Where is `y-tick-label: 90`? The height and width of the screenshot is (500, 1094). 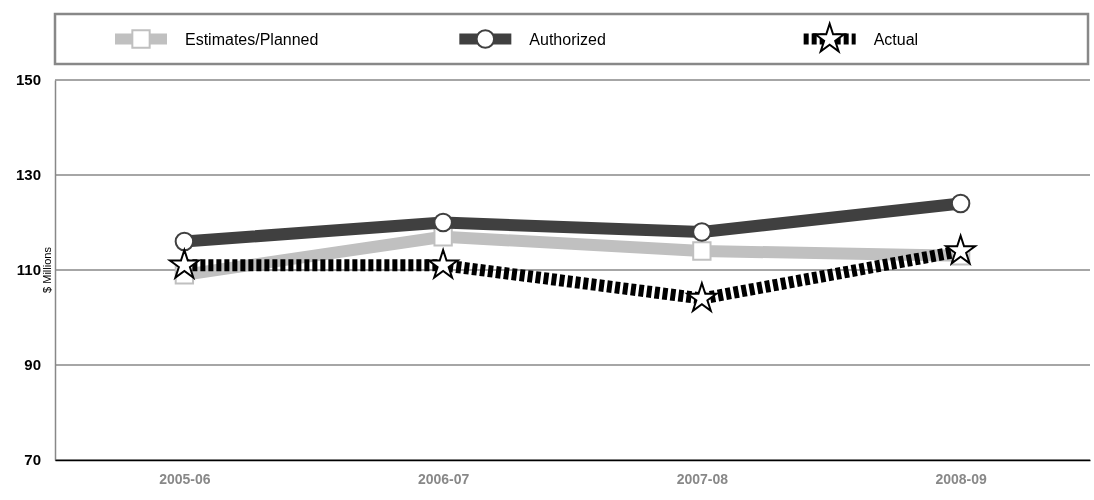
y-tick-label: 90 is located at coordinates (32, 365).